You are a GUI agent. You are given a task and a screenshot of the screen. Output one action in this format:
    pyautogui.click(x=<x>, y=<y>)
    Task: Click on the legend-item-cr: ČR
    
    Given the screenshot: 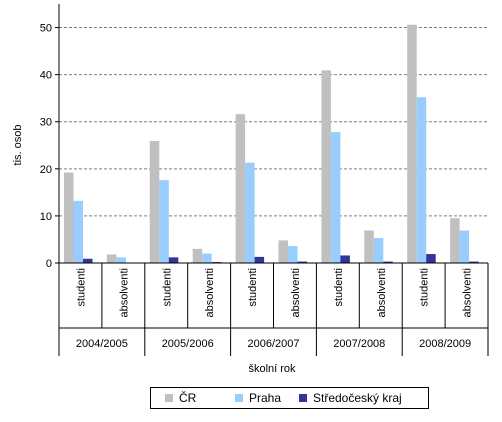 What is the action you would take?
    pyautogui.click(x=180, y=398)
    